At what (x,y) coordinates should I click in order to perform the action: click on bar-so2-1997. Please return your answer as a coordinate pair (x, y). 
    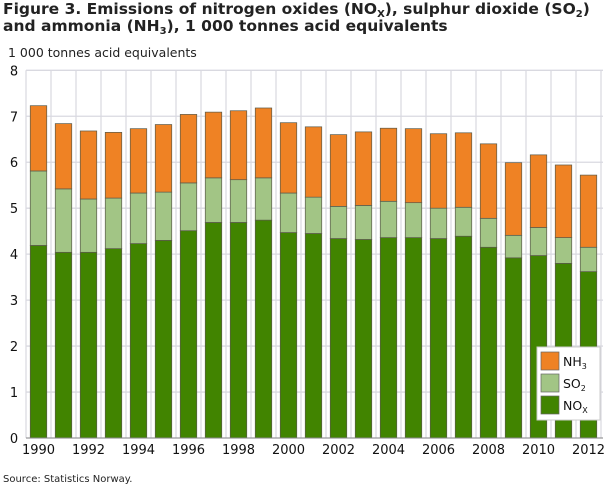
    Looking at the image, I should click on (213, 200).